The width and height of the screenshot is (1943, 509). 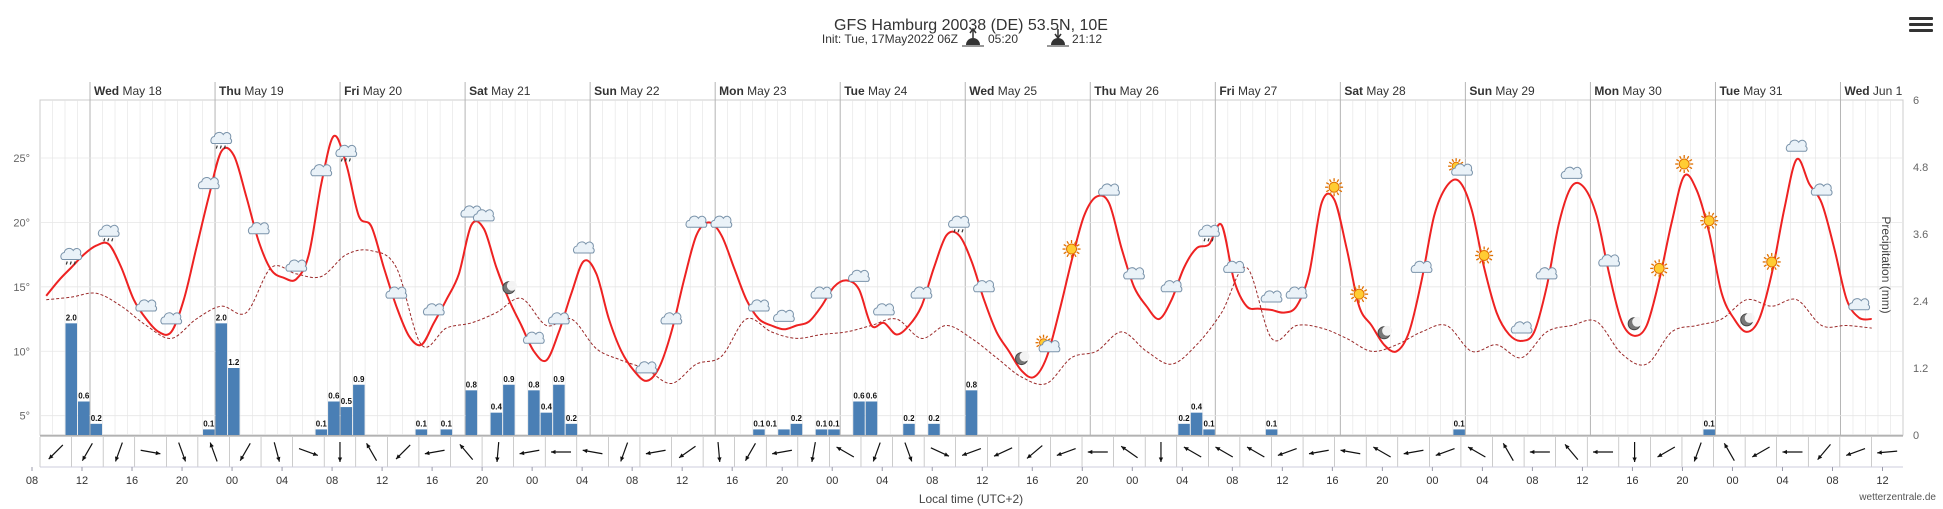 What do you see at coordinates (1087, 39) in the screenshot?
I see `sunset-time: 21:12` at bounding box center [1087, 39].